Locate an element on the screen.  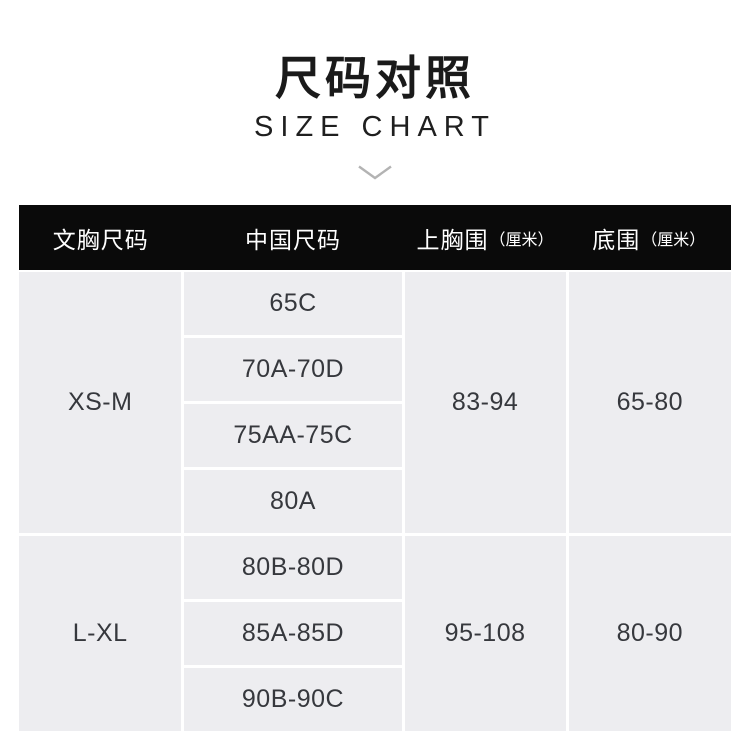
china-size-cell: 85A-85D is located at coordinates (293, 633).